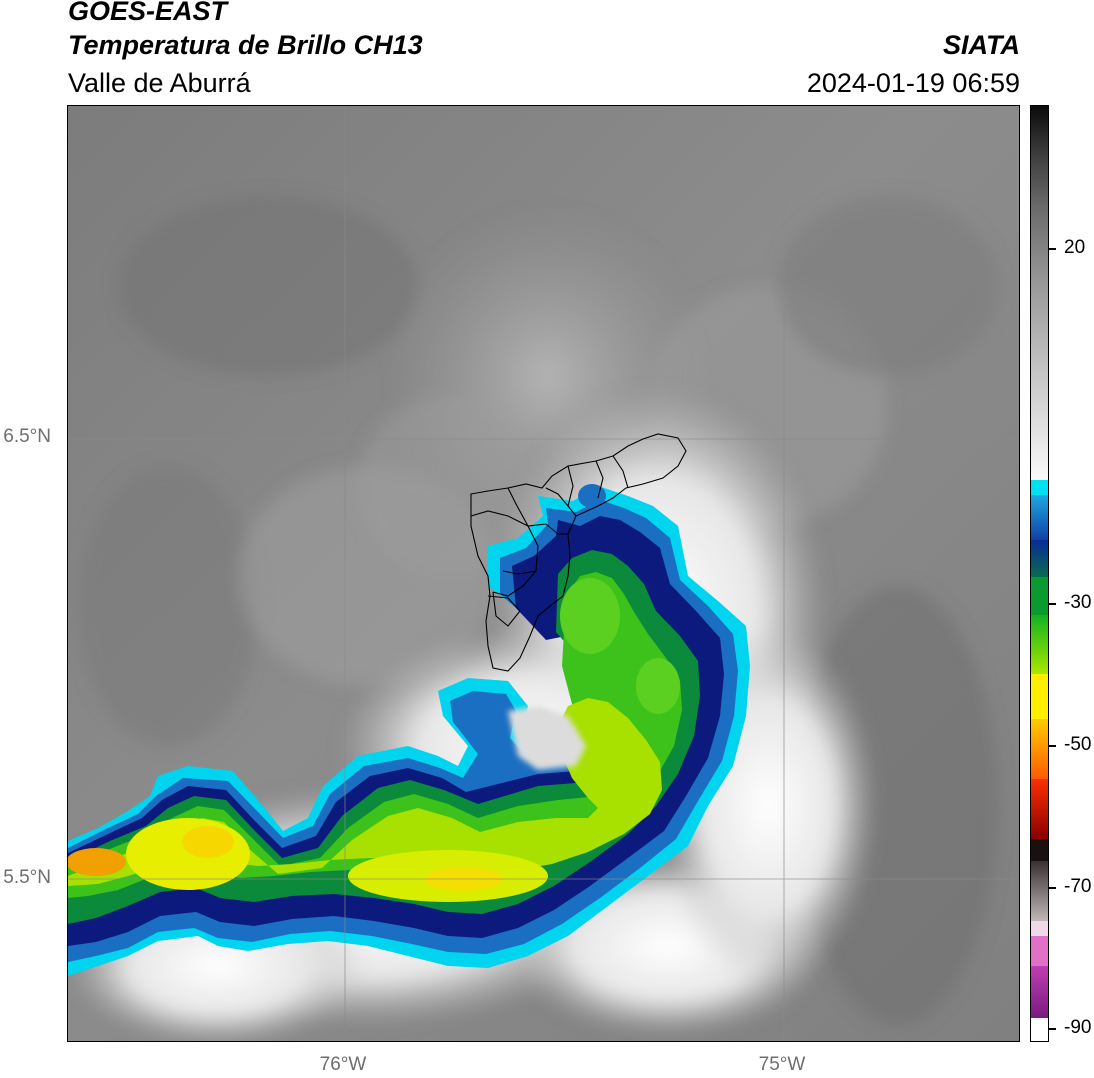 This screenshot has height=1078, width=1094. I want to click on lat-label-5-5: 5.5°N, so click(27, 877).